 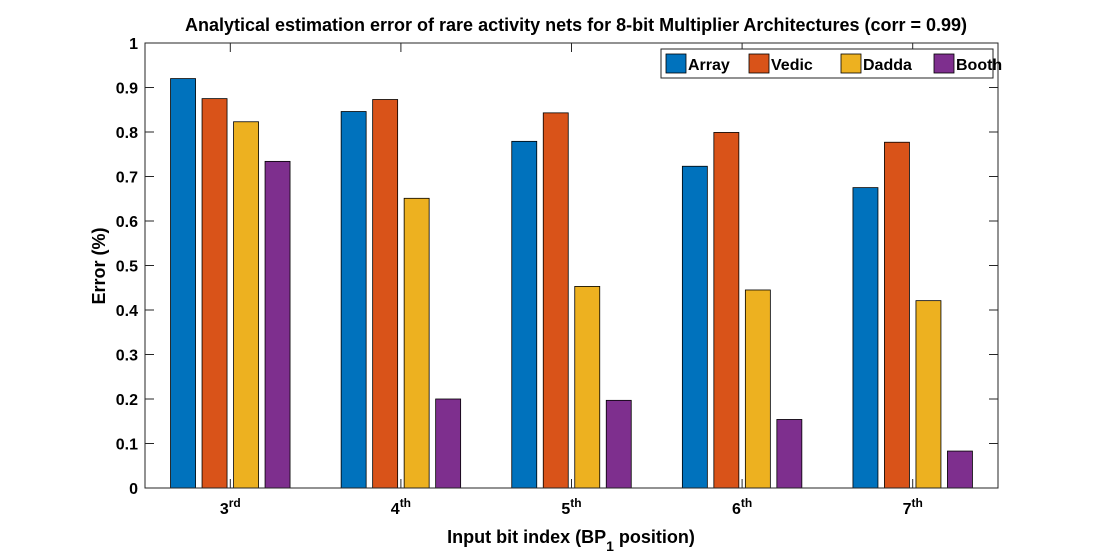 What do you see at coordinates (127, 267) in the screenshot?
I see `y-tick-label: 0.5` at bounding box center [127, 267].